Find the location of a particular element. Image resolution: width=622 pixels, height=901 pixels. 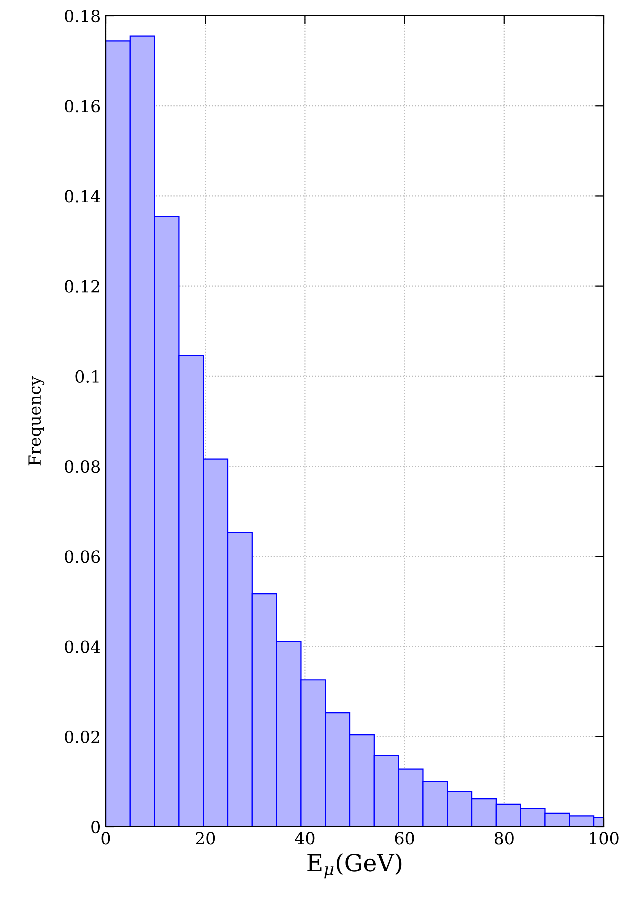

x-tick-label: 60 is located at coordinates (404, 838).